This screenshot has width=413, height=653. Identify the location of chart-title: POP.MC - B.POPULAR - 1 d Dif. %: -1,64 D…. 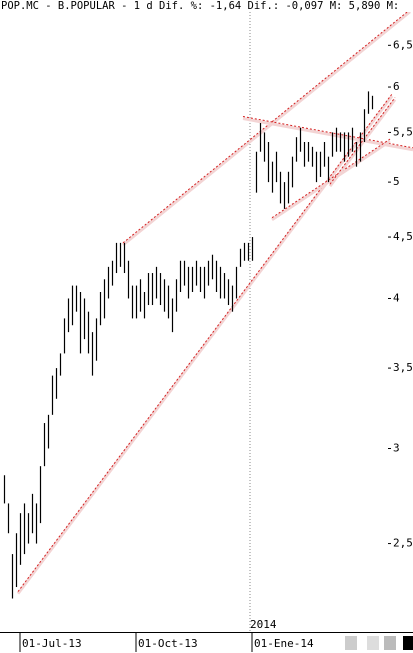
(200, 6).